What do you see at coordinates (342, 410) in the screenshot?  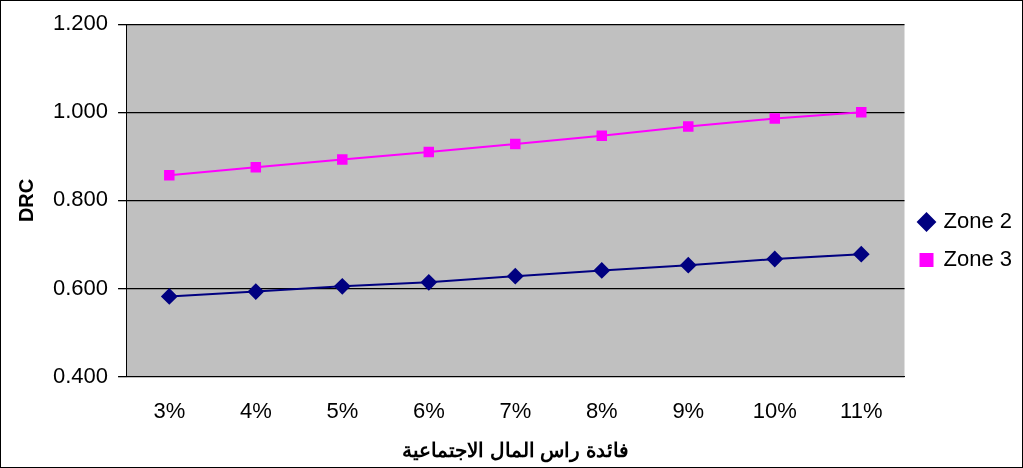 I see `x-tick-label: 5%` at bounding box center [342, 410].